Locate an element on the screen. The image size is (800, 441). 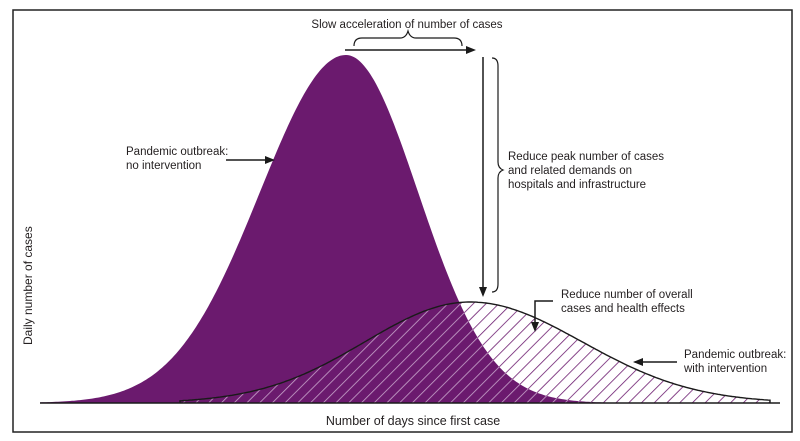
right-arrow-head is located at coordinates (471, 50).